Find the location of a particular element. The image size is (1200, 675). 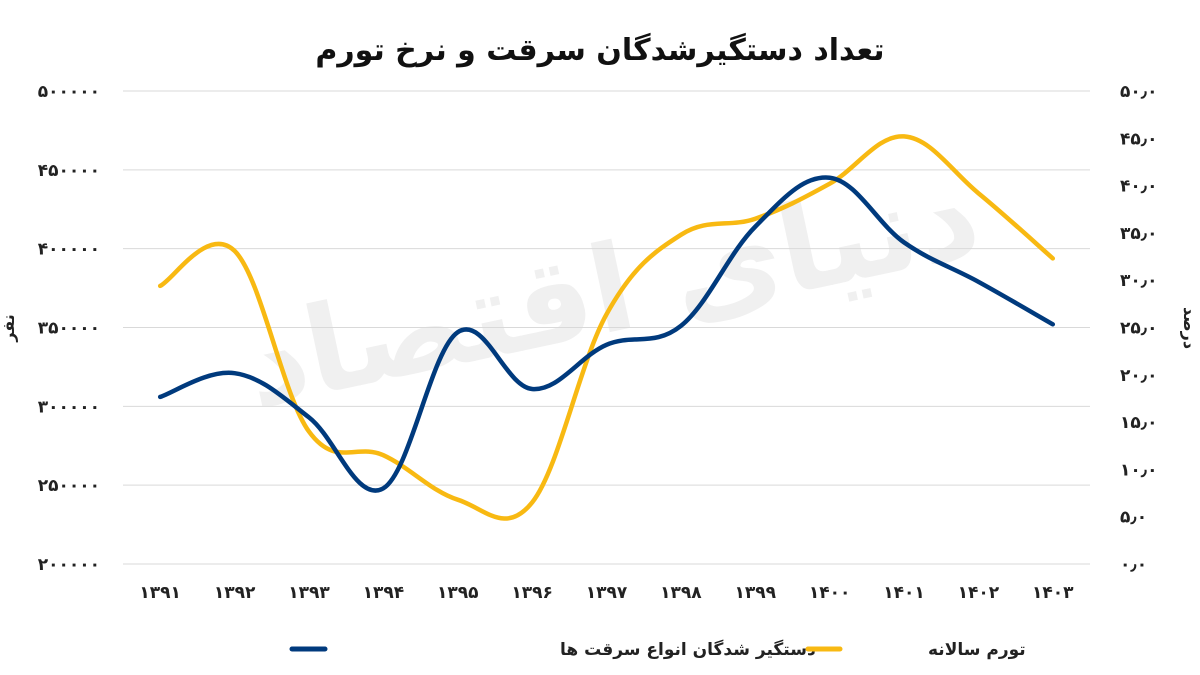

right-tick-label: ۵٫۰ is located at coordinates (1133, 518).